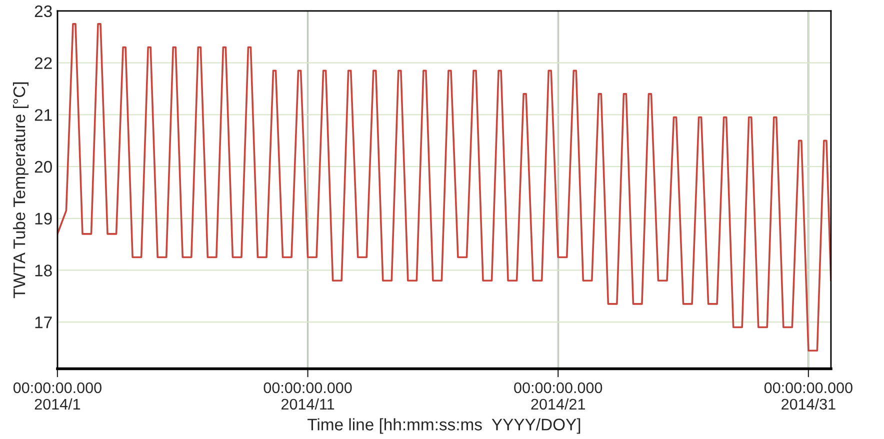 This screenshot has width=884, height=439. What do you see at coordinates (444, 426) in the screenshot?
I see `x-axis-title: Time line [hh:mm:ss:ms YYYY/DOY]` at bounding box center [444, 426].